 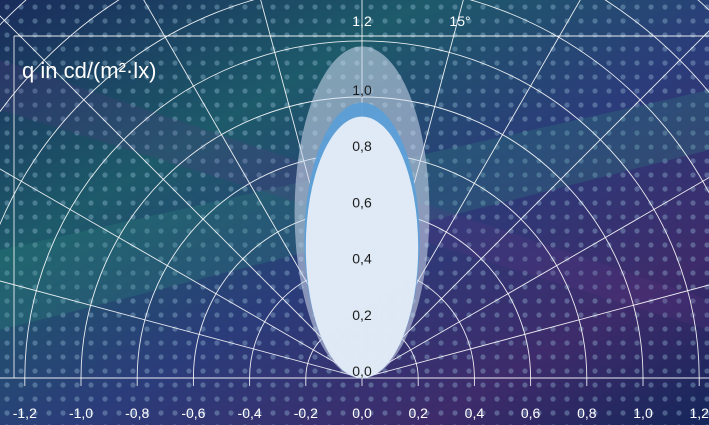 I want to click on x-tick-label: 0,2, so click(x=418, y=413).